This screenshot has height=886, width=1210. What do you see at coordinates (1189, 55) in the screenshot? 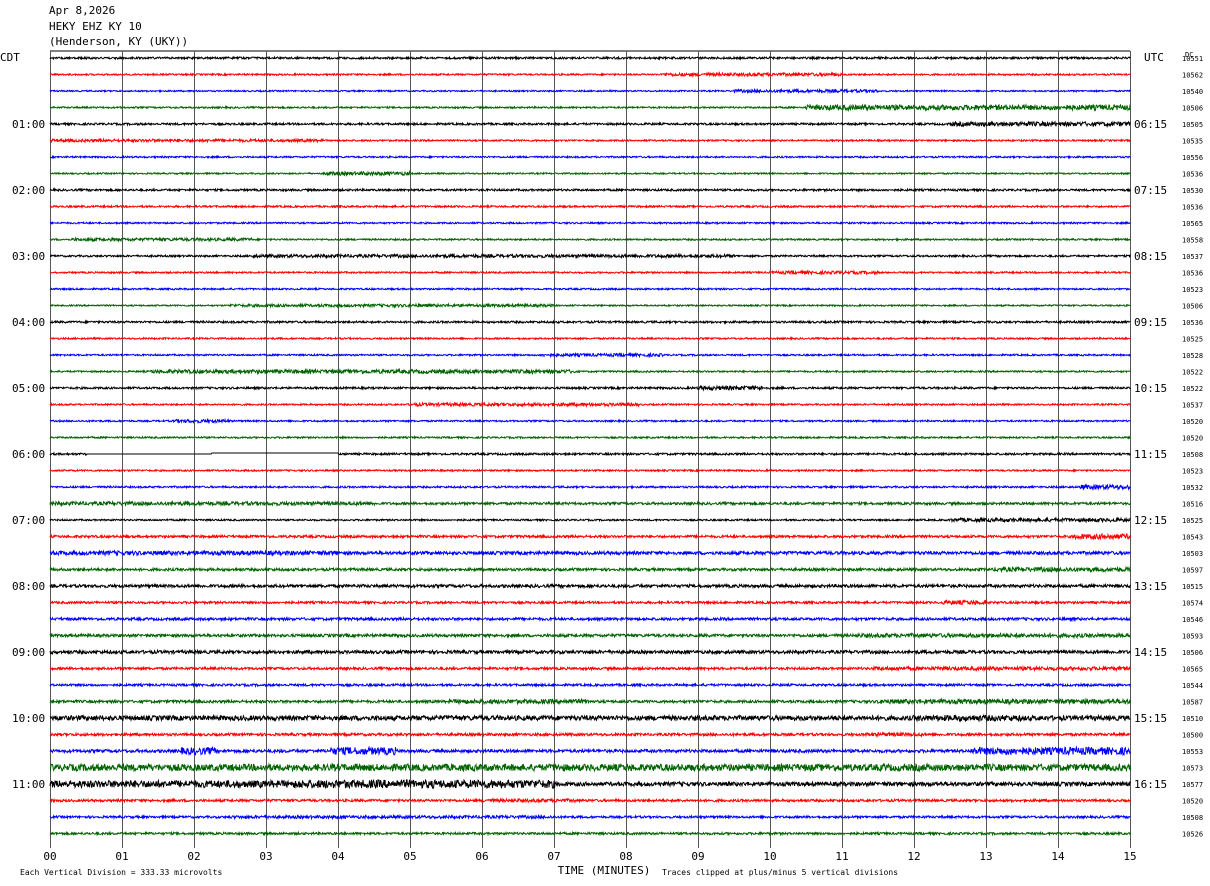
I see `dc-title: DC` at bounding box center [1189, 55].